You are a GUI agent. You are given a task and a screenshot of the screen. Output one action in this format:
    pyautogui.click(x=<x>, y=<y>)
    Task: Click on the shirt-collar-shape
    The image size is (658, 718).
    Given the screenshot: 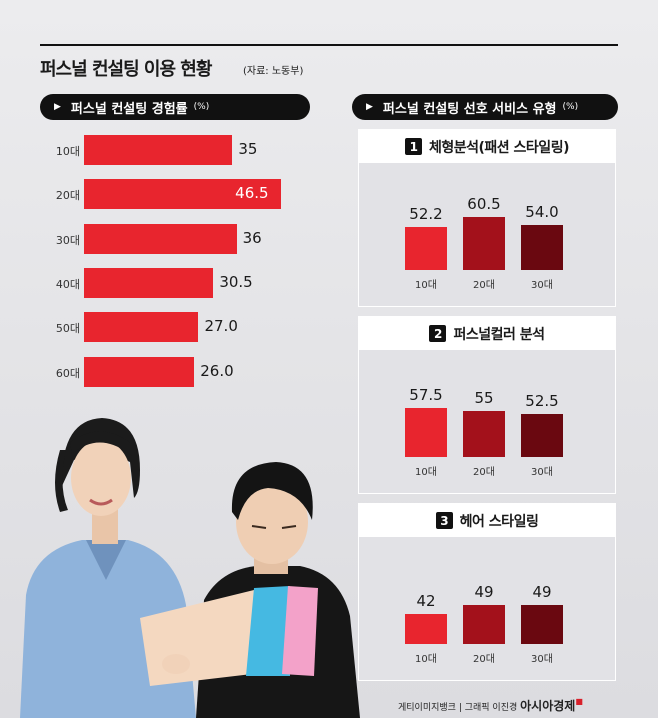 What is the action you would take?
    pyautogui.click(x=106, y=560)
    